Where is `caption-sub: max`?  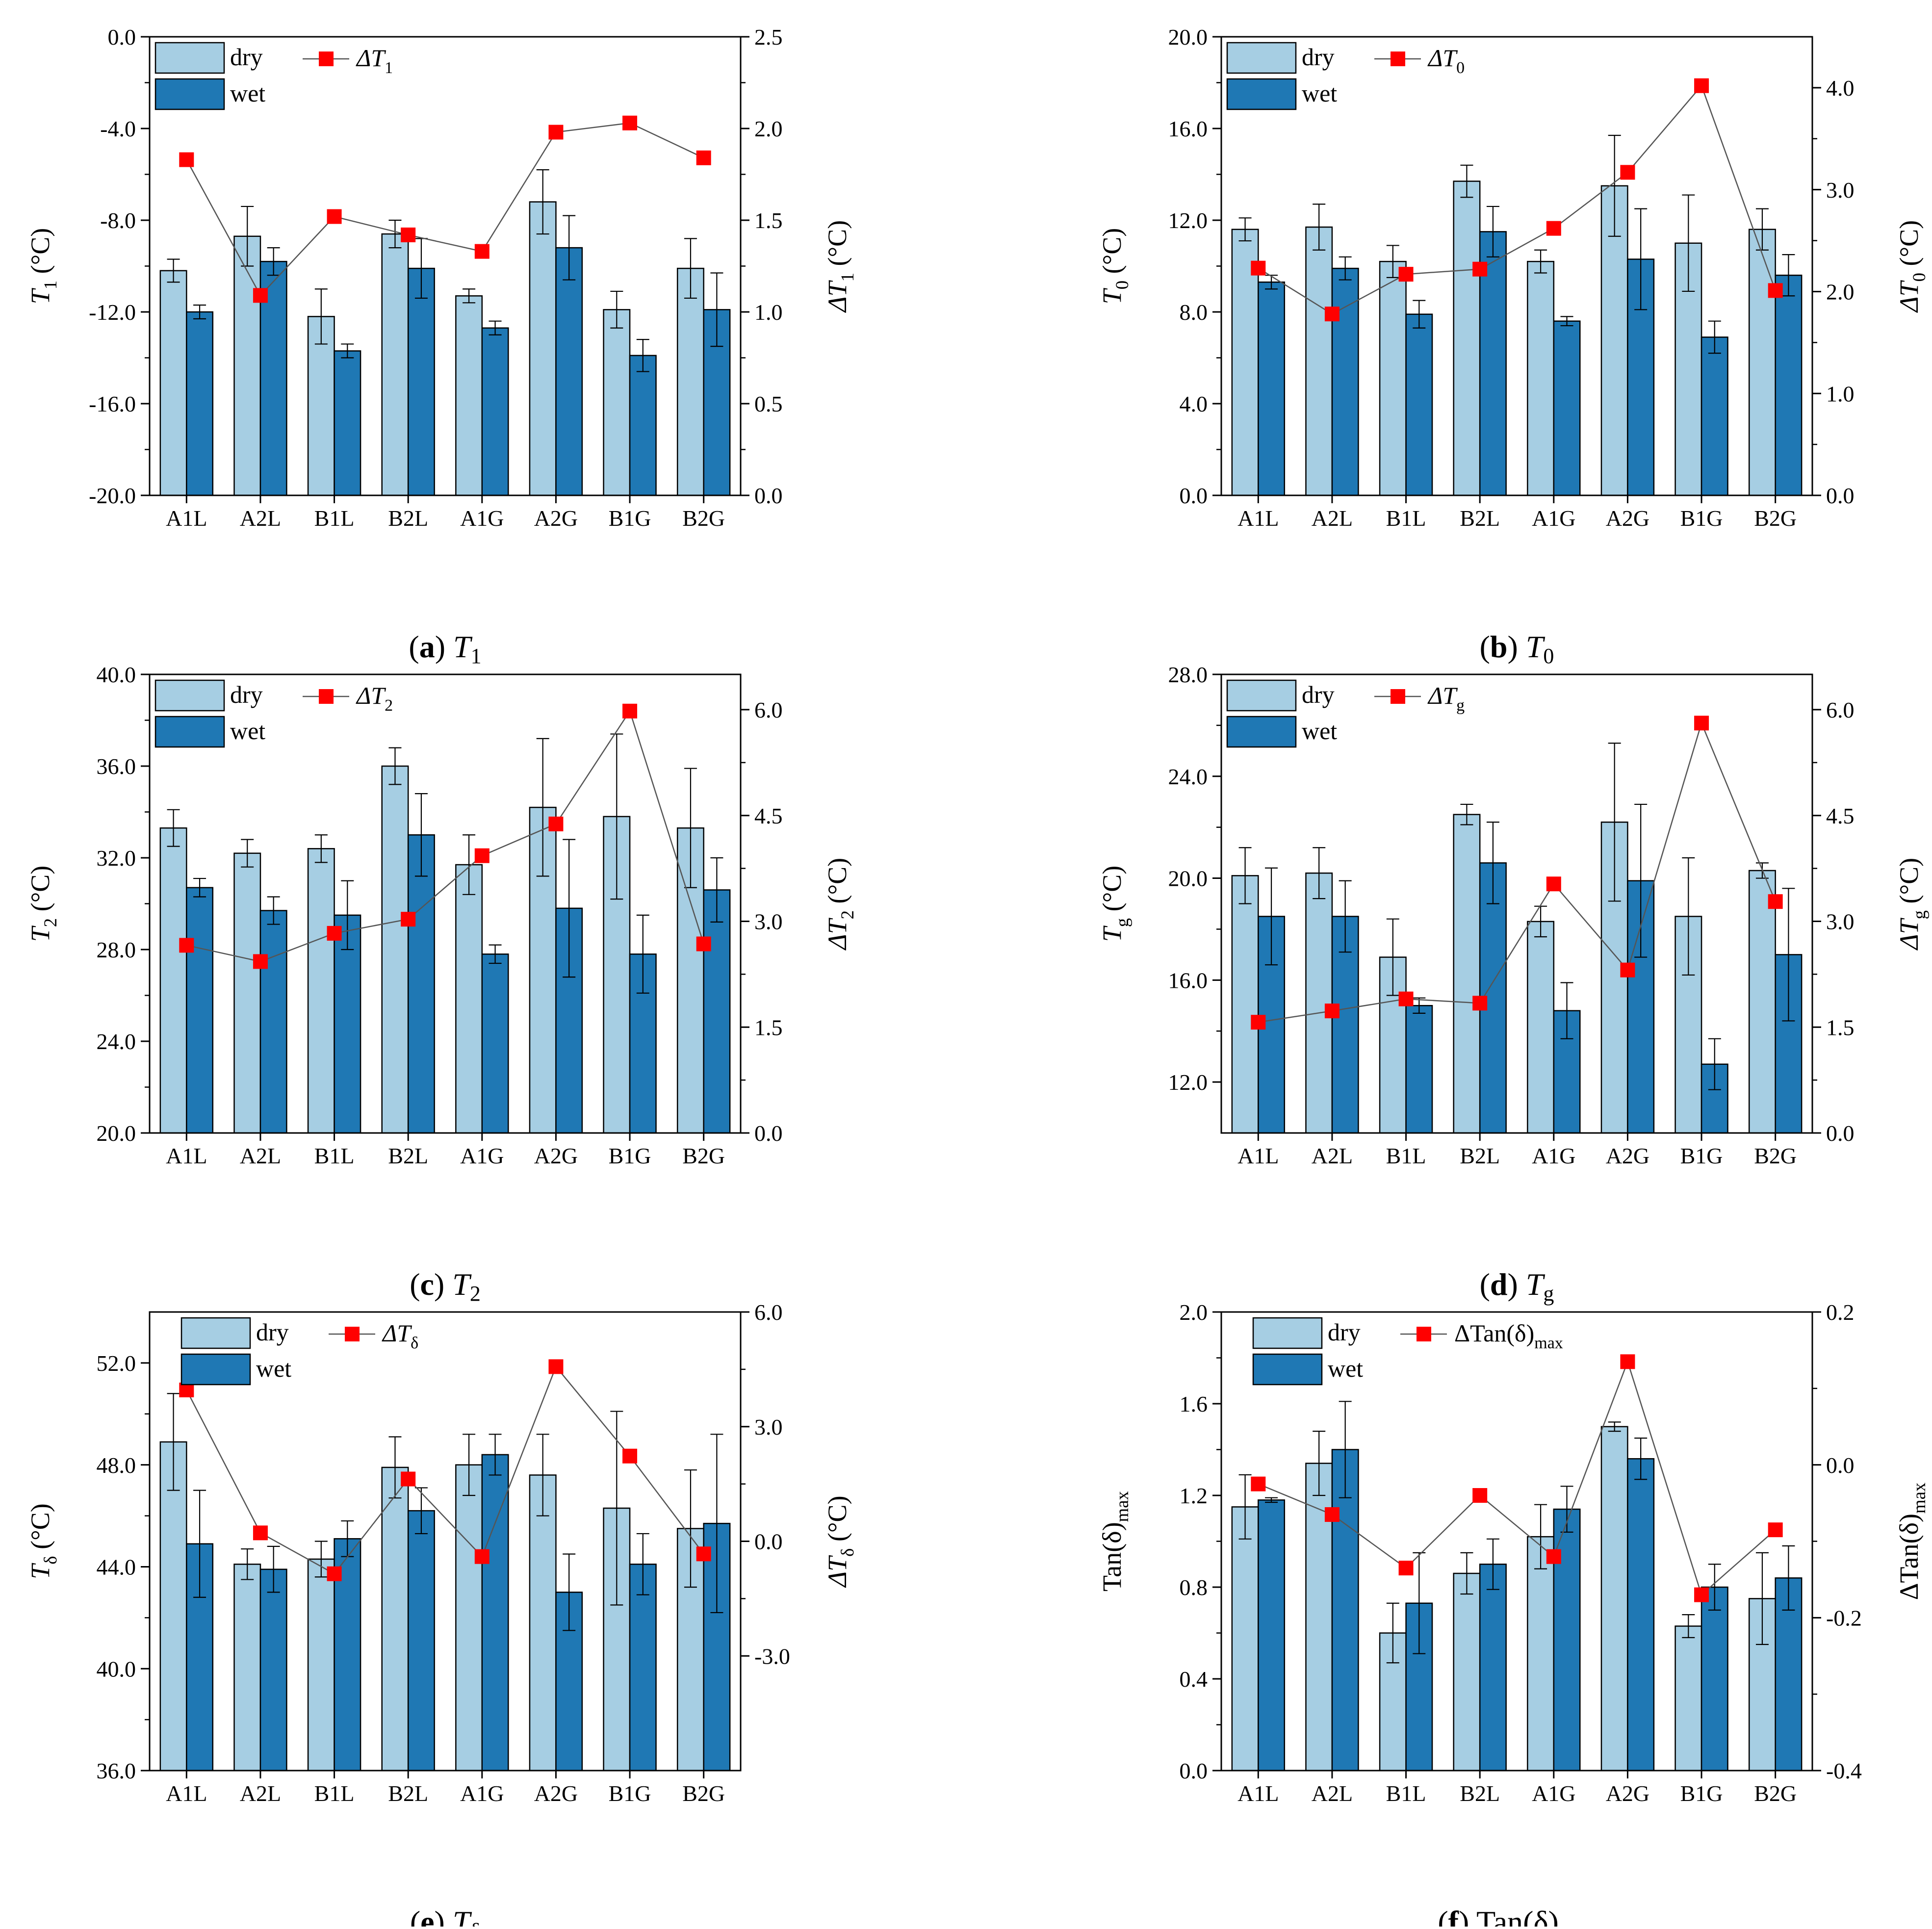
caption-sub: max is located at coordinates (1577, 1923).